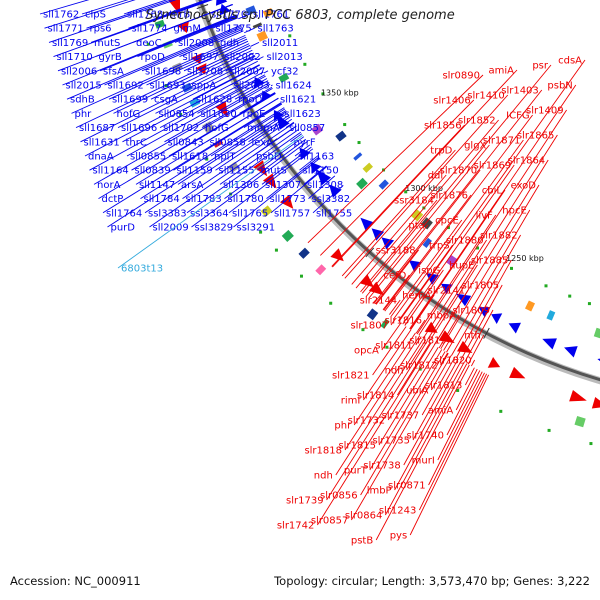  Describe the element at coordinates (280, 43) in the screenshot. I see `reverse-gene-label: sll2011` at that location.